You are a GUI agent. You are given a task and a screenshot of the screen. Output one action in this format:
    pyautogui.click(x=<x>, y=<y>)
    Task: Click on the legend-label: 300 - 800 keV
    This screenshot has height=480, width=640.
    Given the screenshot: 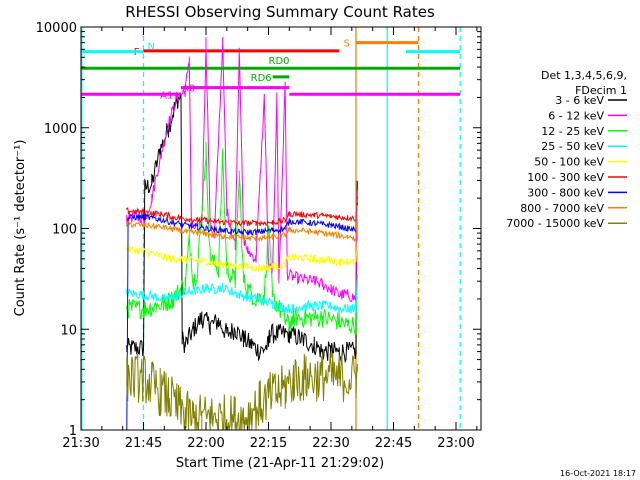 What is the action you would take?
    pyautogui.click(x=565, y=192)
    